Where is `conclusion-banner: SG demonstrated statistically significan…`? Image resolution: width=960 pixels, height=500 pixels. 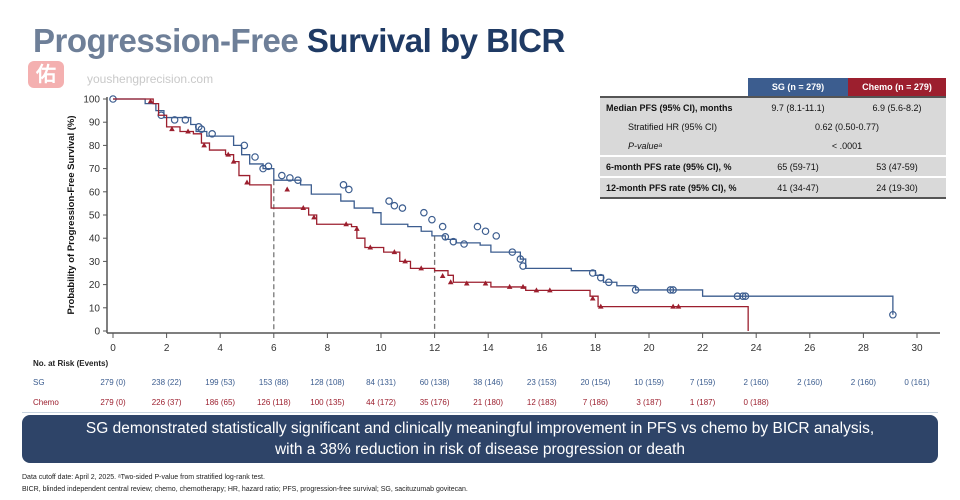 conclusion-banner: SG demonstrated statistically significan… is located at coordinates (480, 439).